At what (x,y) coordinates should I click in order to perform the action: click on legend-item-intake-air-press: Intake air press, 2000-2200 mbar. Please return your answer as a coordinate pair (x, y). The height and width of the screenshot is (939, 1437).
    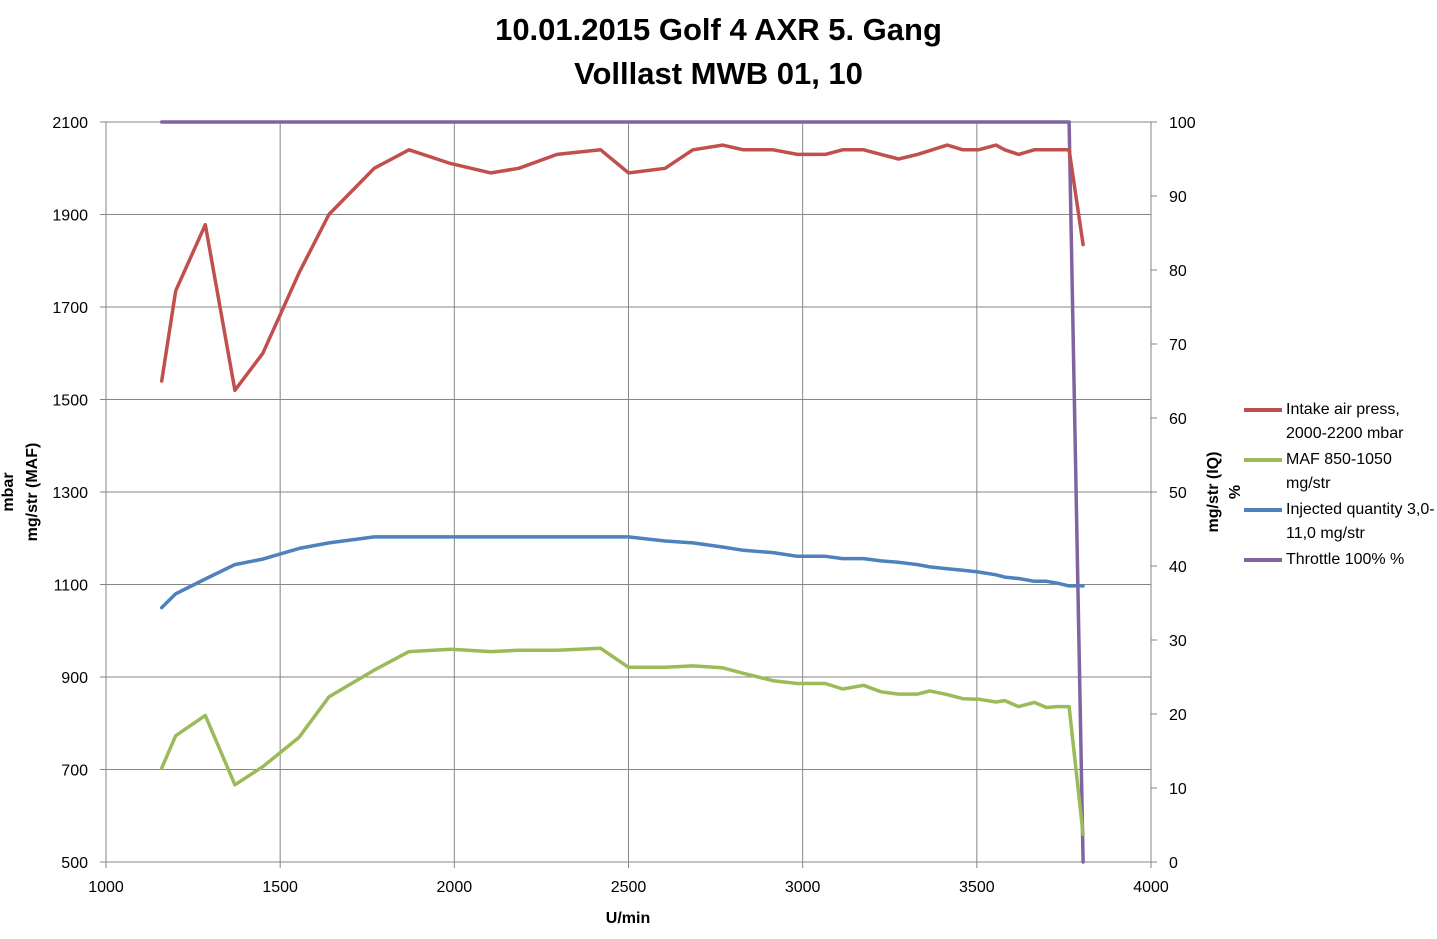
    Looking at the image, I should click on (1340, 422).